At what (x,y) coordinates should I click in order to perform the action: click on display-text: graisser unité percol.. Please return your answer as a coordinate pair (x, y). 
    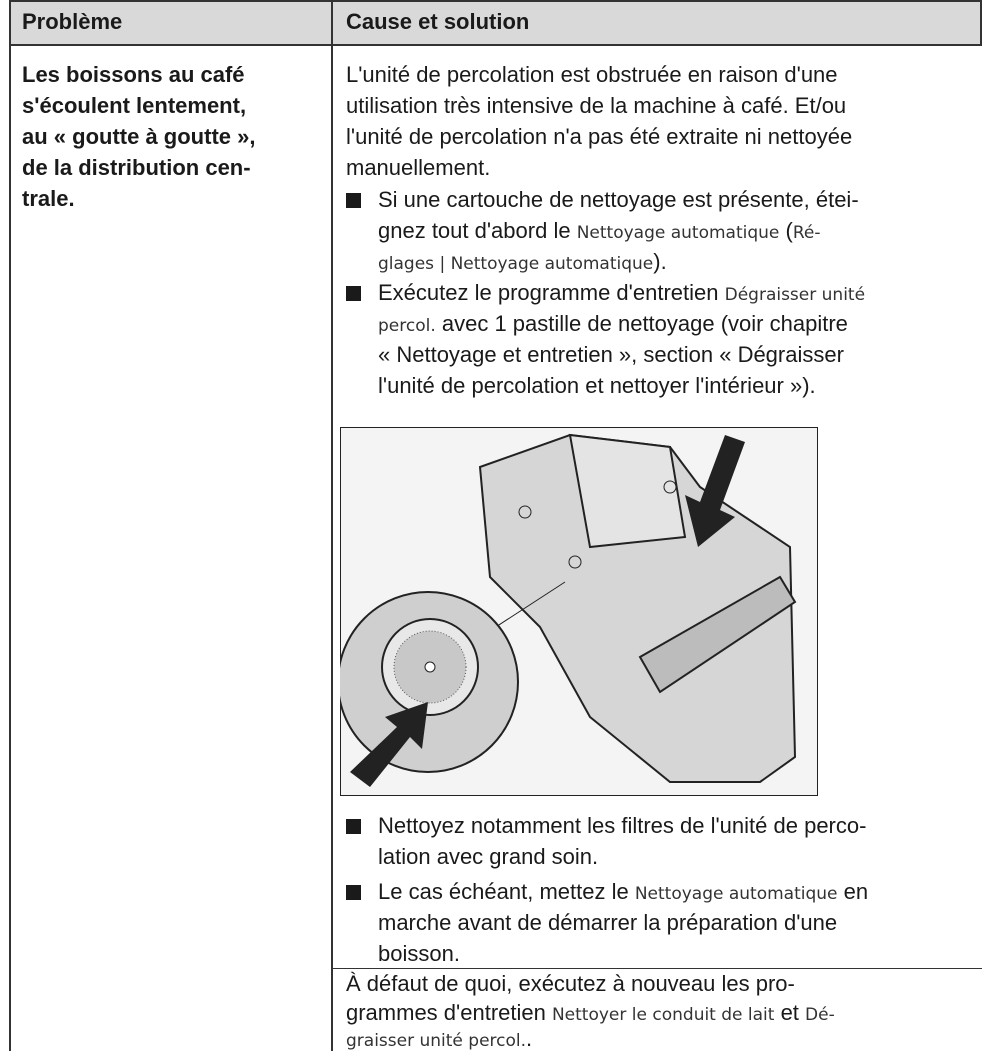
    Looking at the image, I should click on (436, 1041).